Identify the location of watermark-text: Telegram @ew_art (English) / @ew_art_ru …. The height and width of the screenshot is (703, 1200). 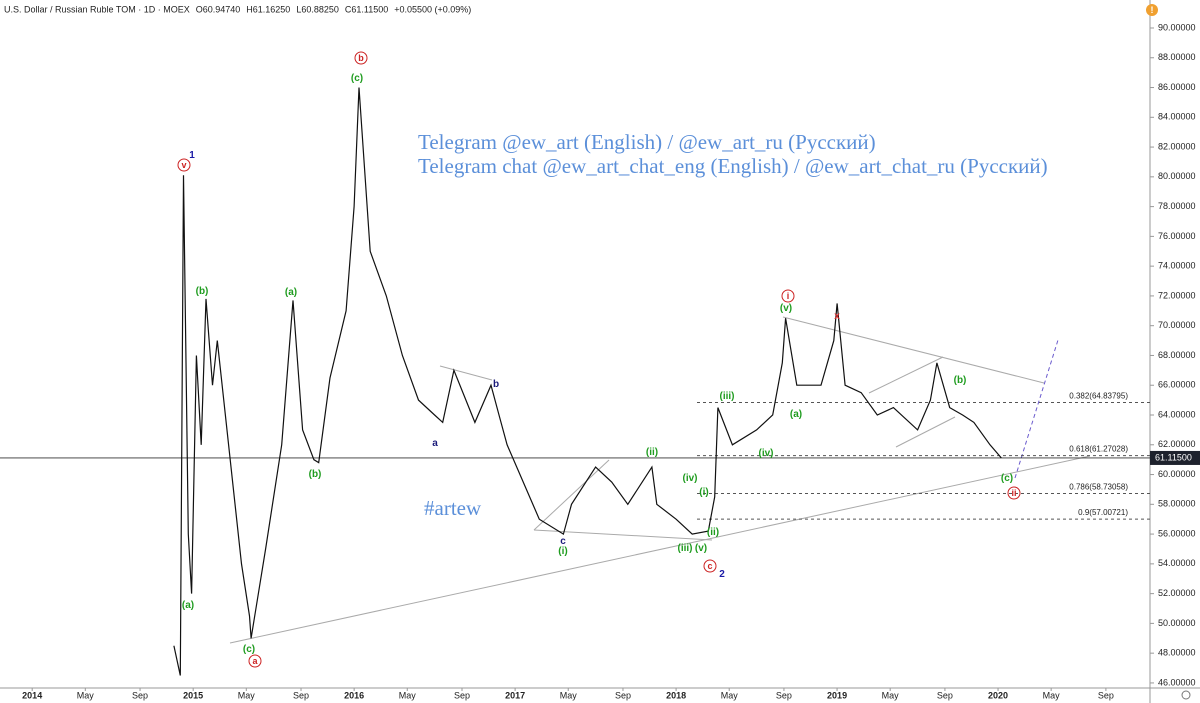
(647, 142).